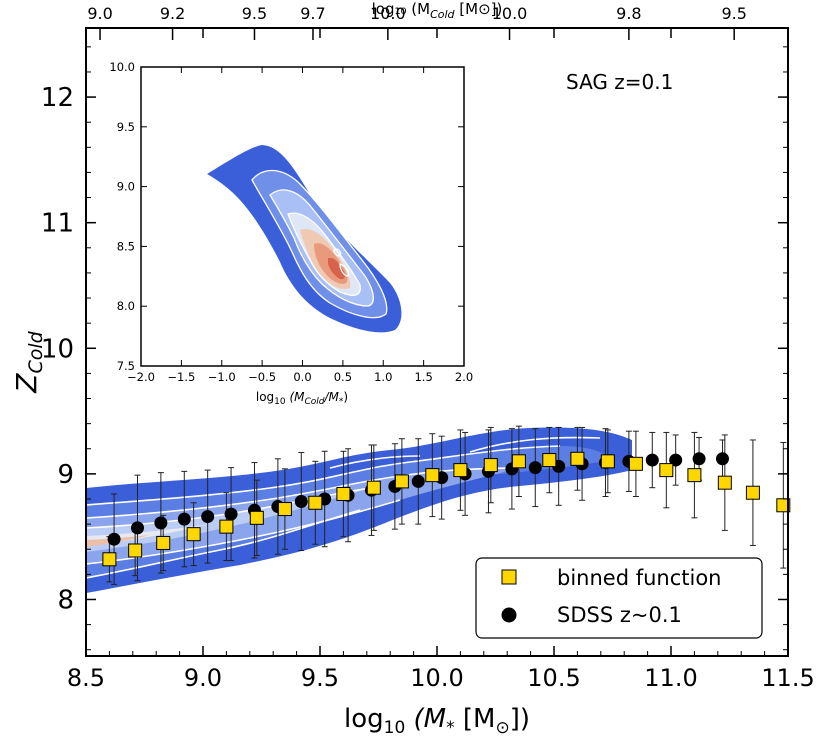  I want to click on top-tick-label: 9.2, so click(172, 13).